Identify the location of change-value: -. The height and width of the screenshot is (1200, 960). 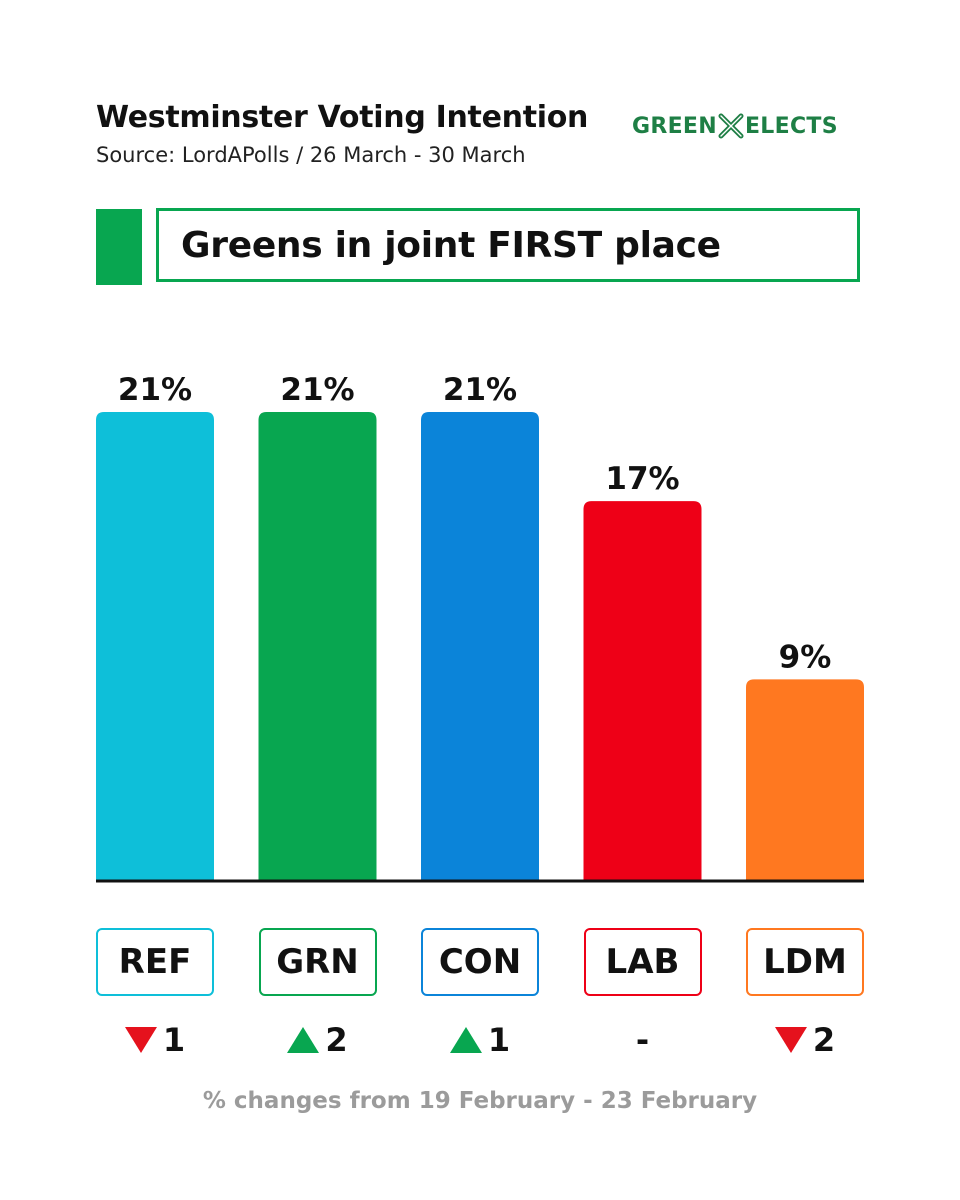
(642, 1040).